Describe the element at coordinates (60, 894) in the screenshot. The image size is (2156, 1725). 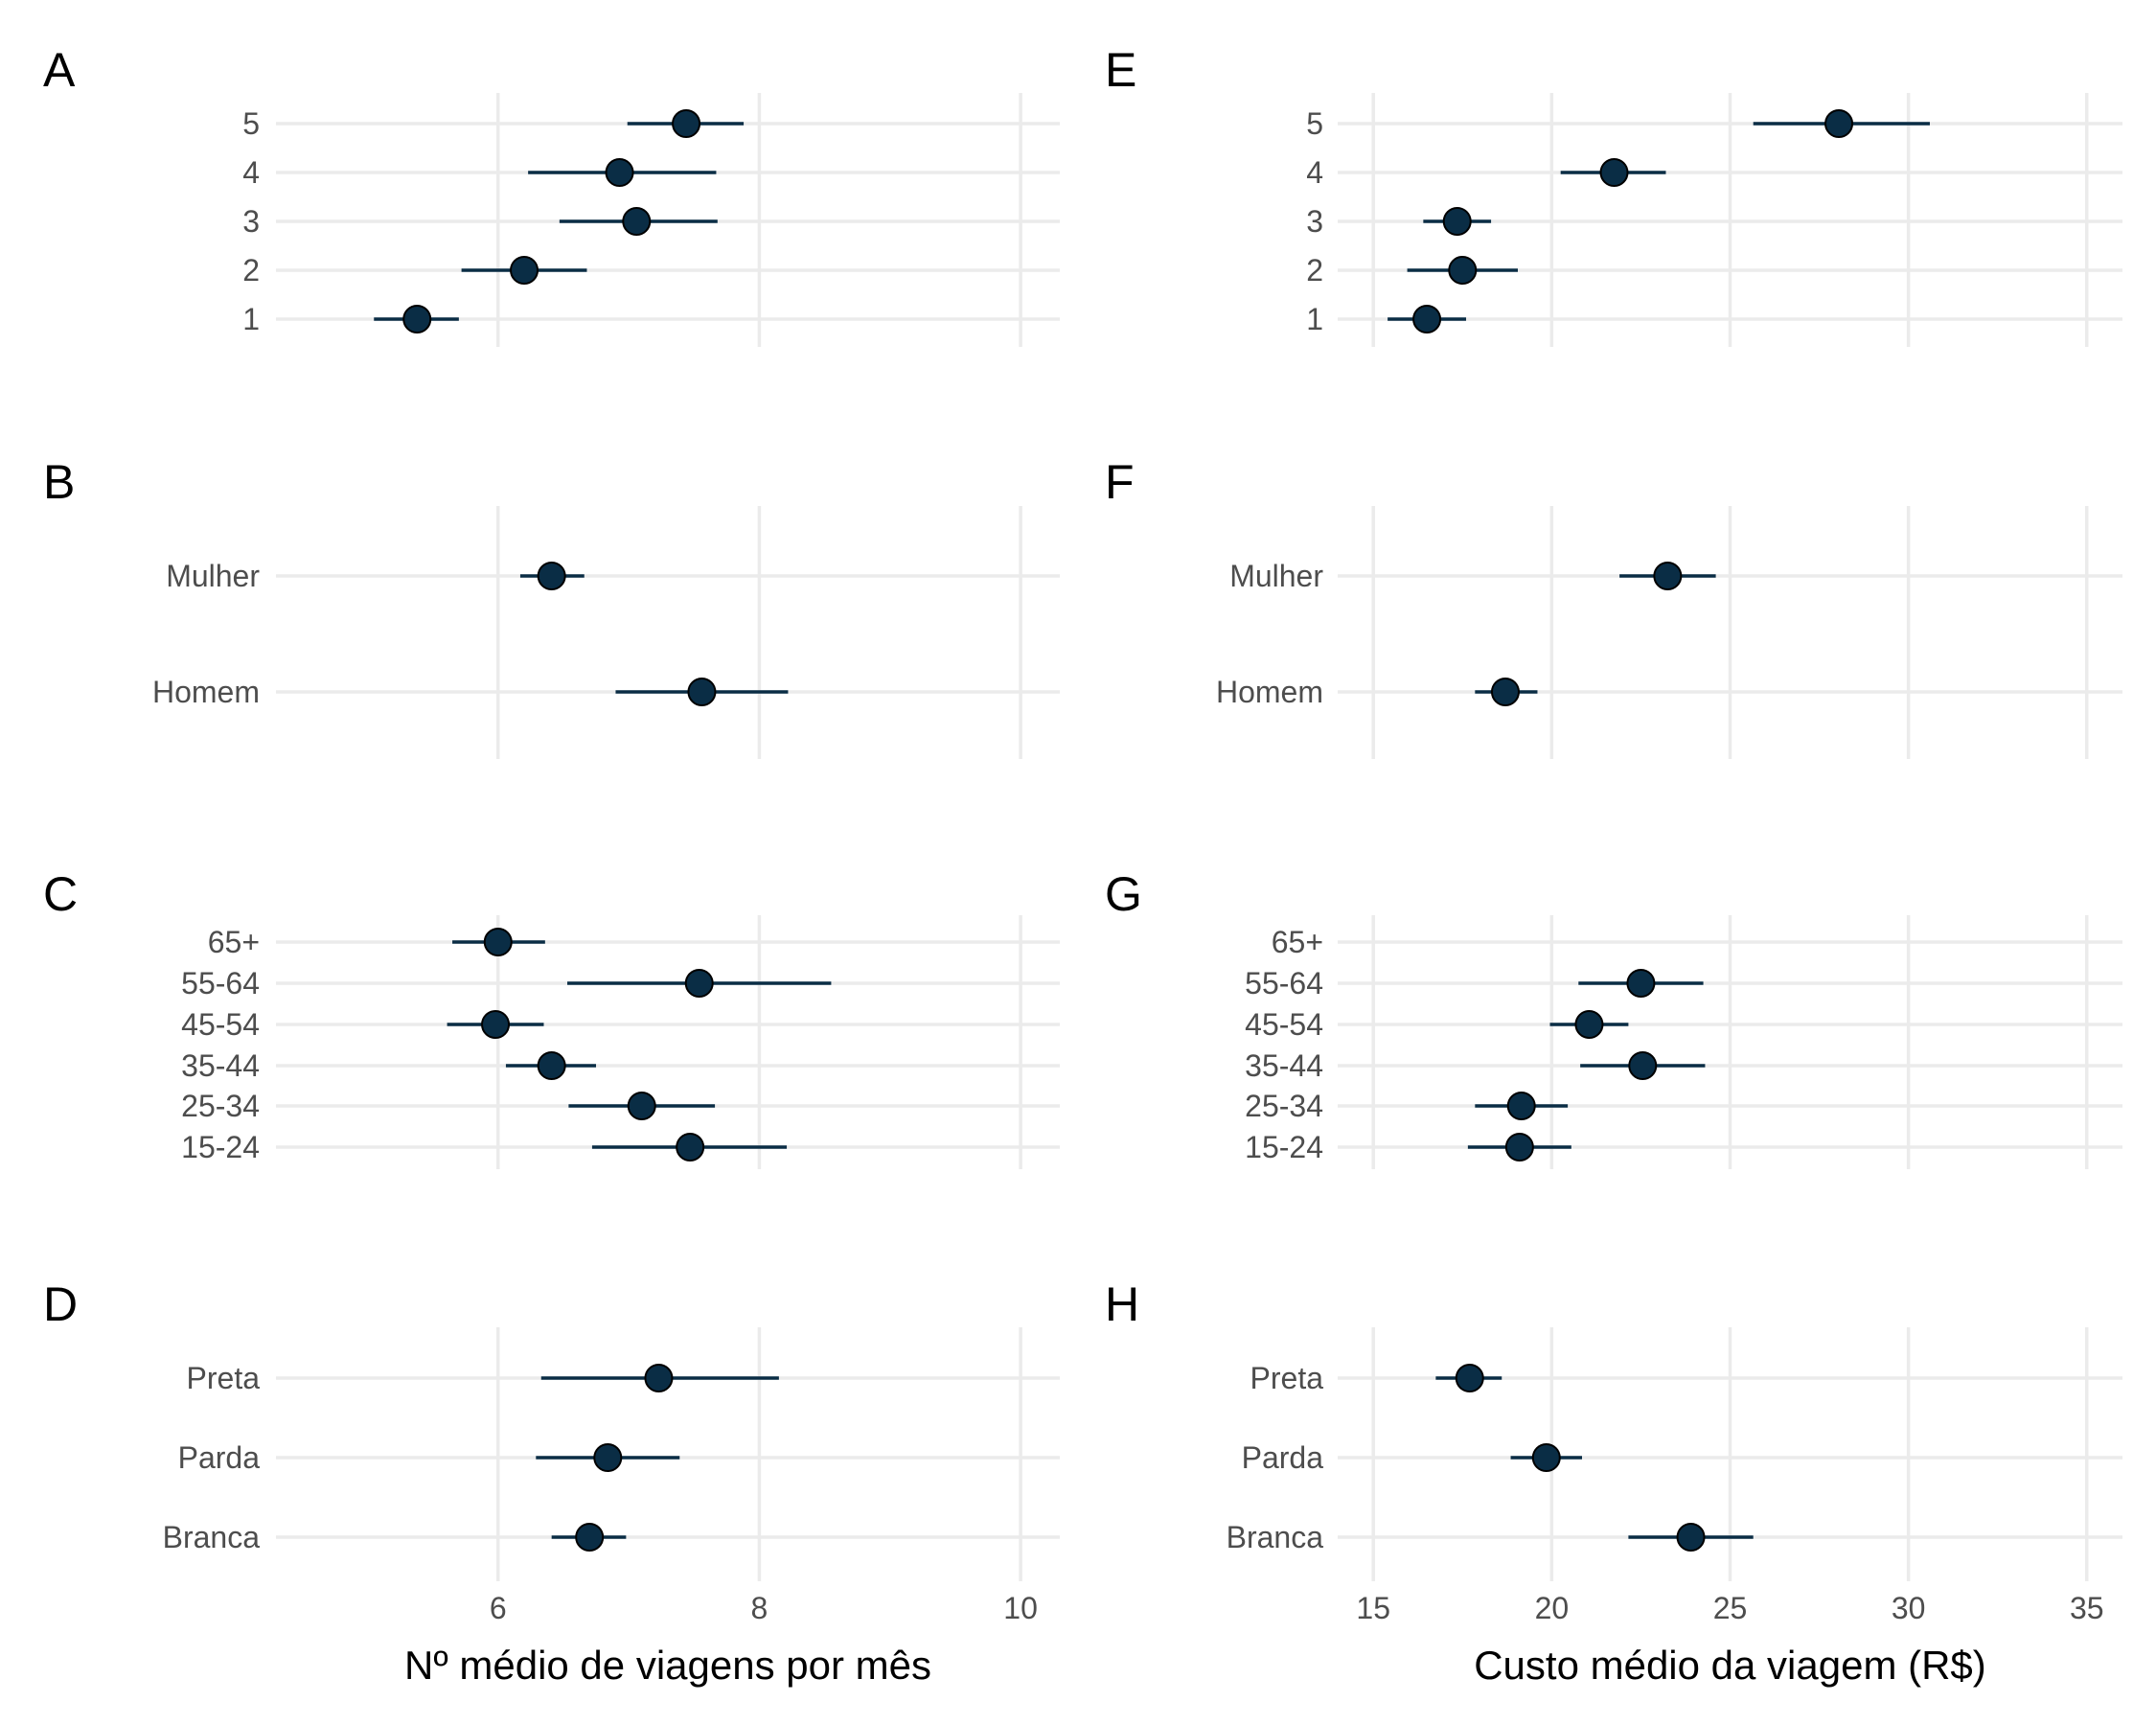
I see `panel-tag: C` at that location.